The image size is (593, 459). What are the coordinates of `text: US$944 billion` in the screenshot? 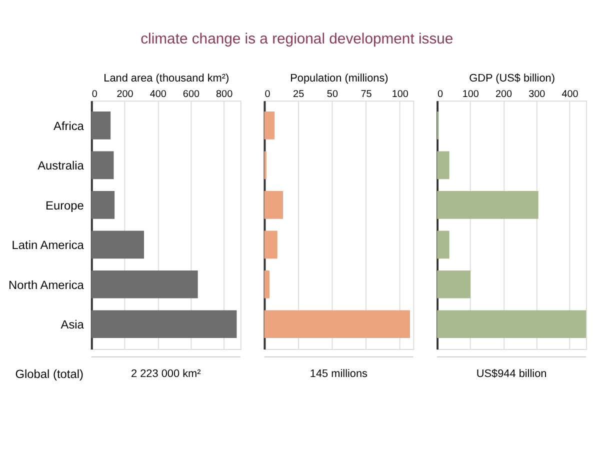 It's located at (511, 374).